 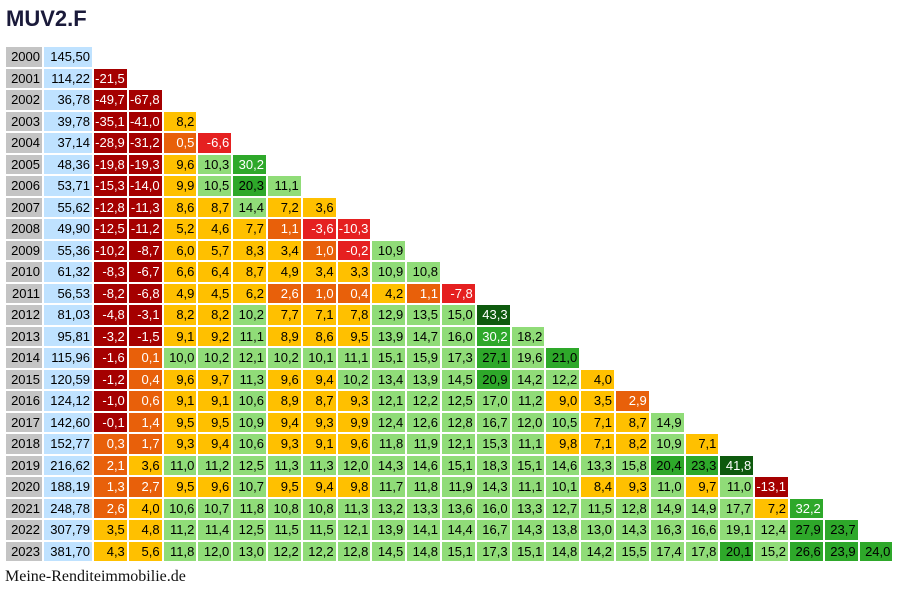 What do you see at coordinates (632, 422) in the screenshot?
I see `return-cell: 8,7` at bounding box center [632, 422].